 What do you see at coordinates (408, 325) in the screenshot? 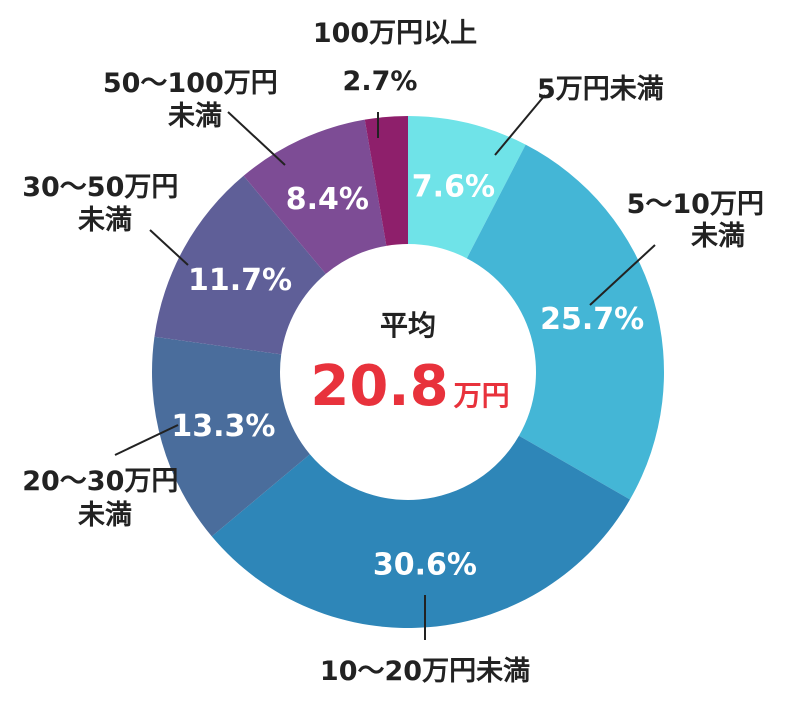
I see `center-label: 平均` at bounding box center [408, 325].